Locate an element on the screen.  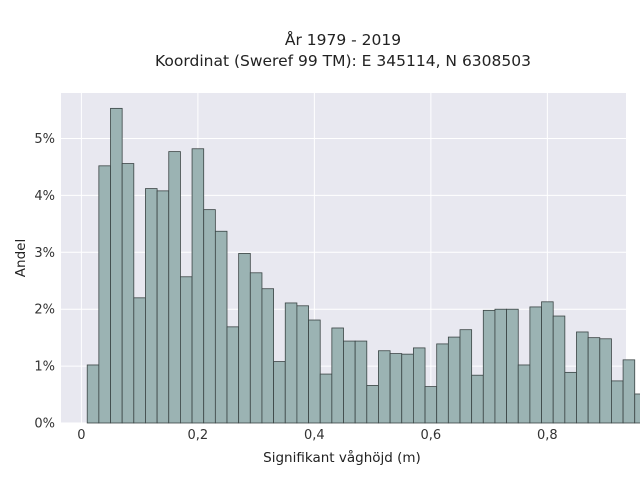
x-axis-ticks: 0 0,2 0,4 0,6 0,8 is located at coordinates (317, 435).